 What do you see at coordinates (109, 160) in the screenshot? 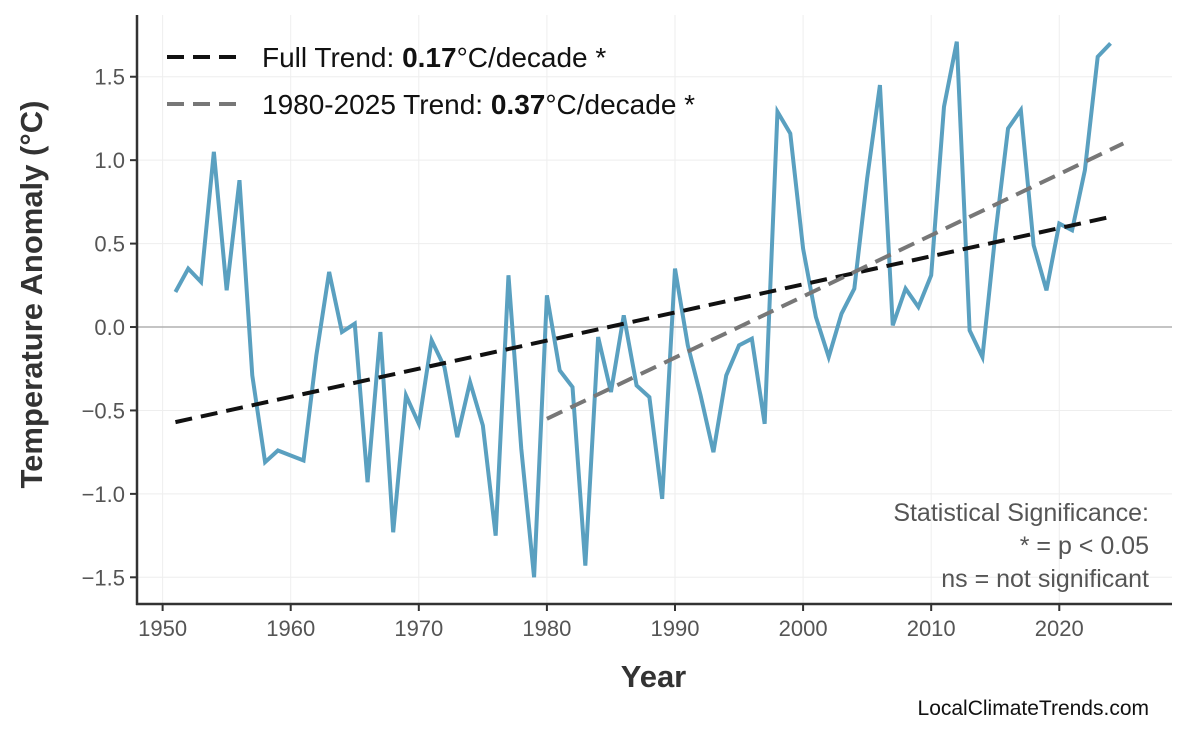
I see `y-tick-label: 1.0` at bounding box center [109, 160].